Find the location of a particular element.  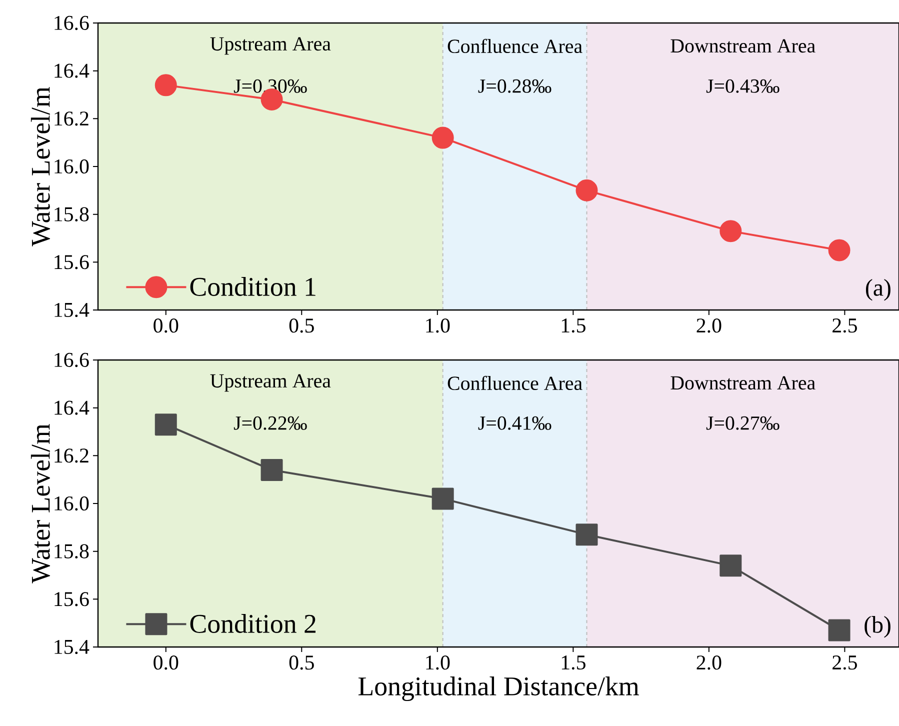

annotation: J=0.43‰ is located at coordinates (743, 86).